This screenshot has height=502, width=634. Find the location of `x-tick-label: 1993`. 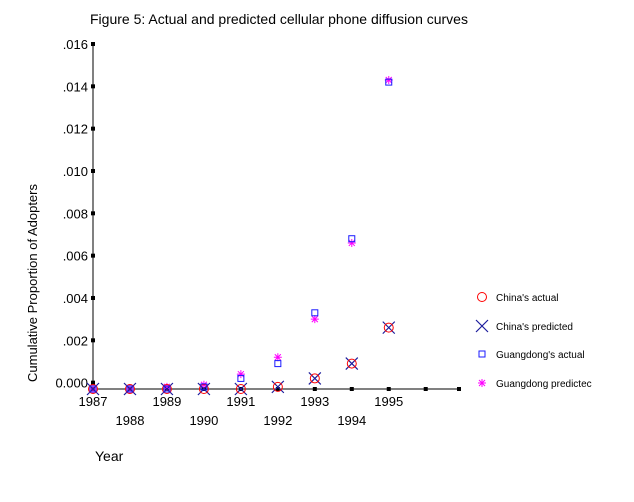

x-tick-label: 1993 is located at coordinates (314, 401).